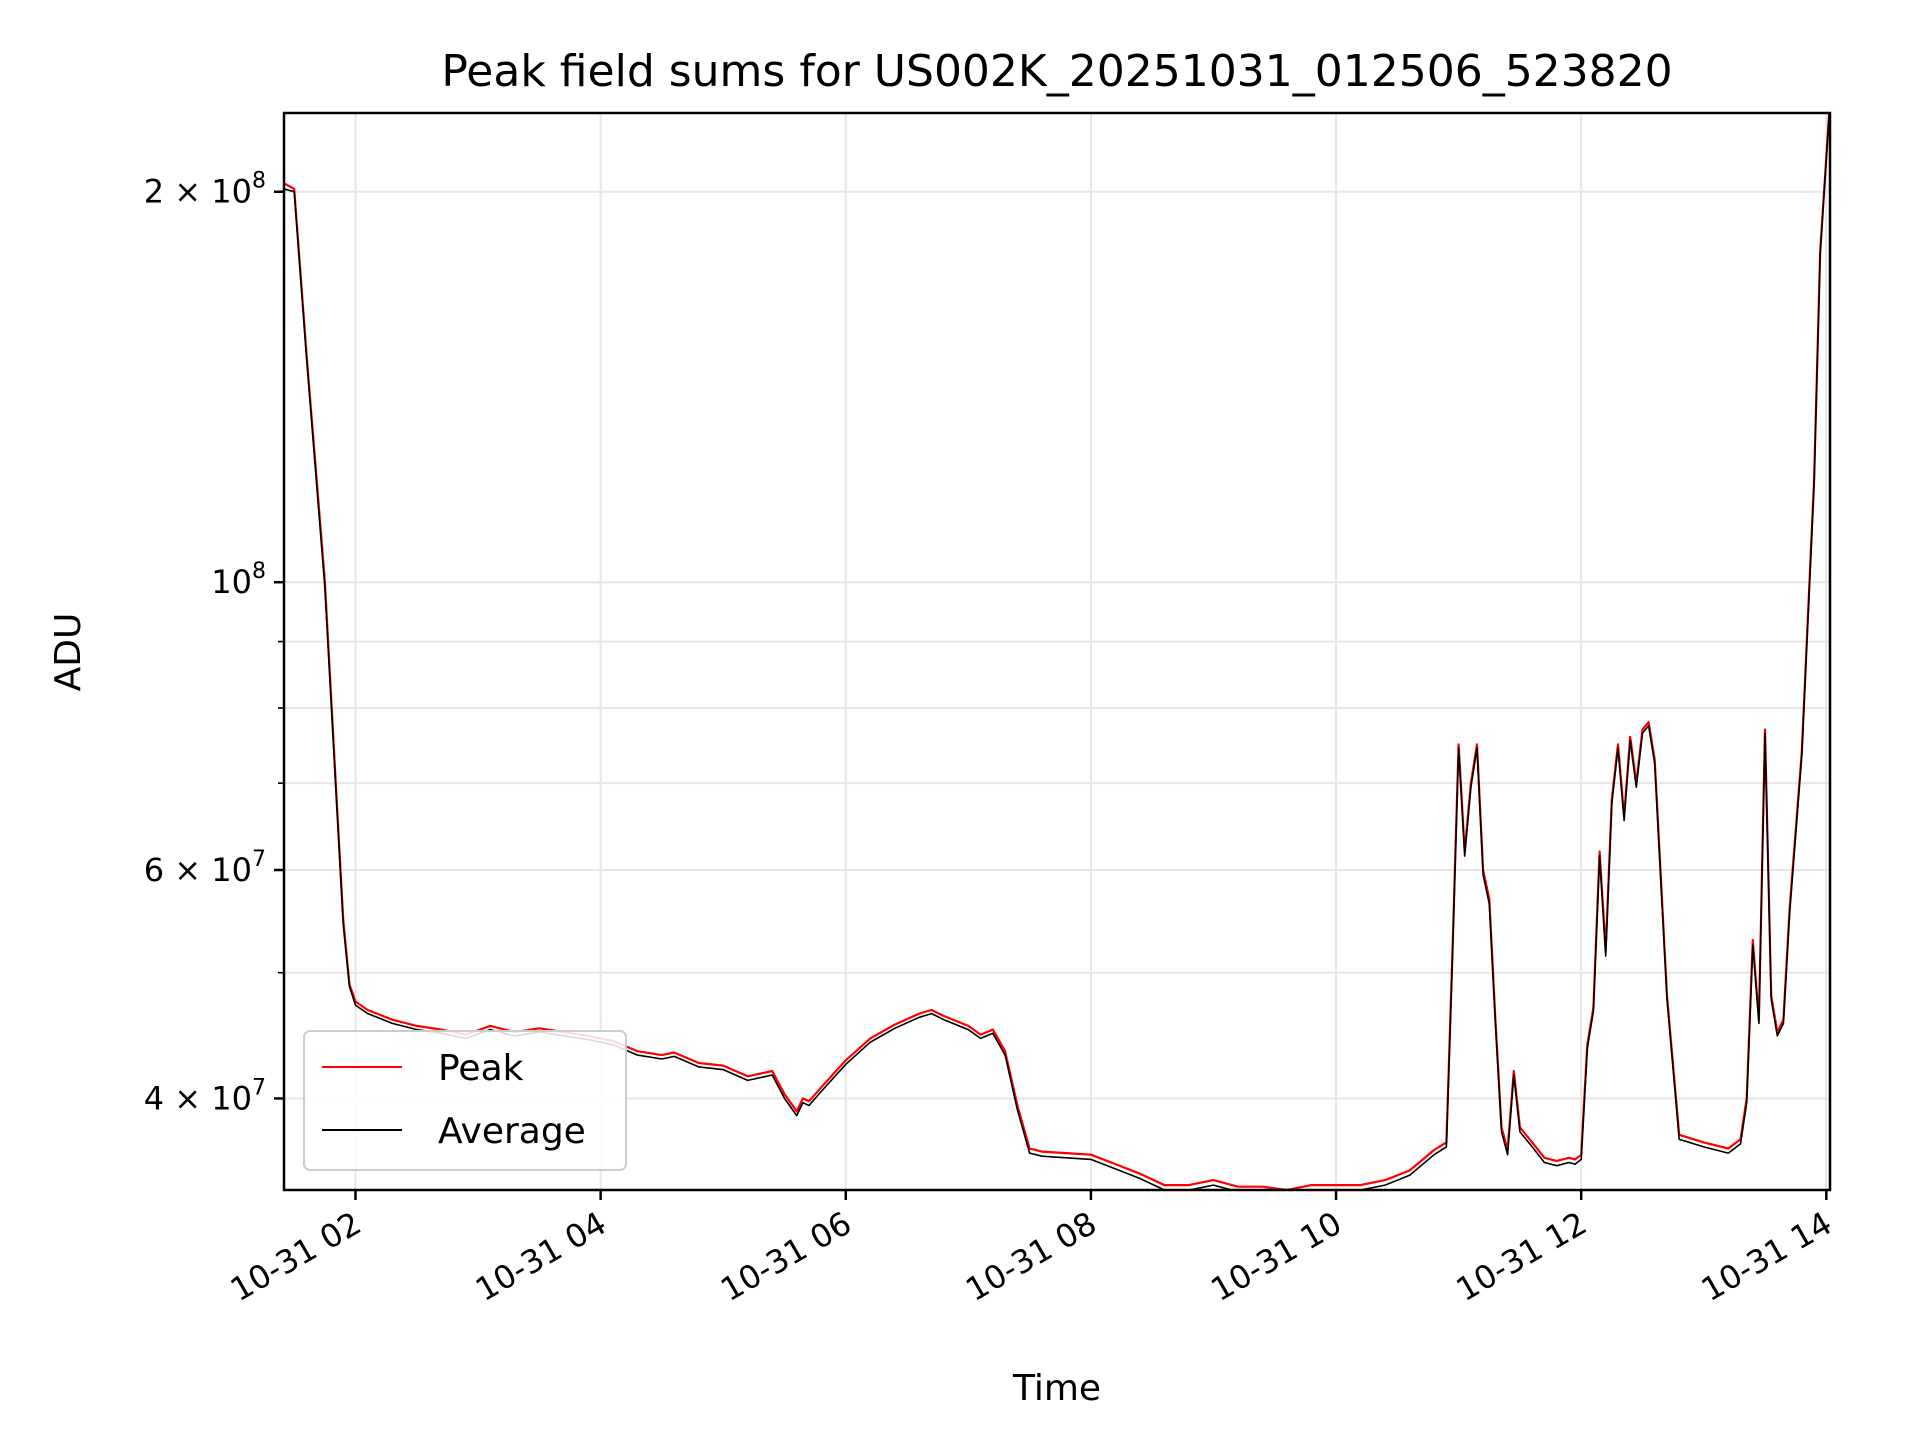  What do you see at coordinates (231, 582) in the screenshot?
I see `y-tick-label-base: 10` at bounding box center [231, 582].